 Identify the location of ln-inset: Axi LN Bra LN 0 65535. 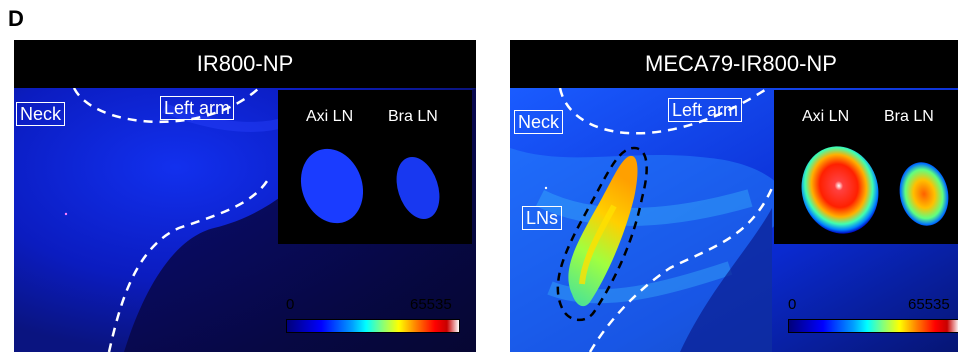
(375, 211).